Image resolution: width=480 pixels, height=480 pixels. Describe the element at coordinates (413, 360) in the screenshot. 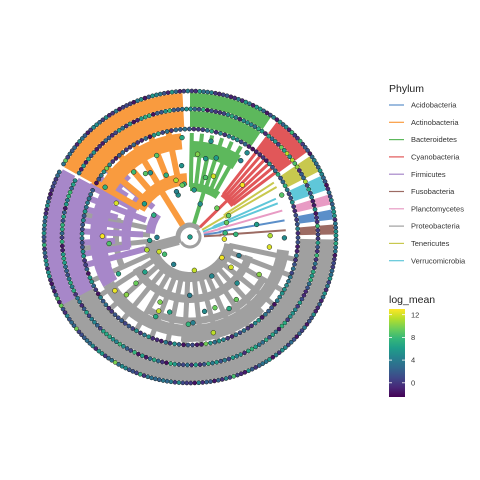

I see `colorbar-tick-label: 4` at that location.